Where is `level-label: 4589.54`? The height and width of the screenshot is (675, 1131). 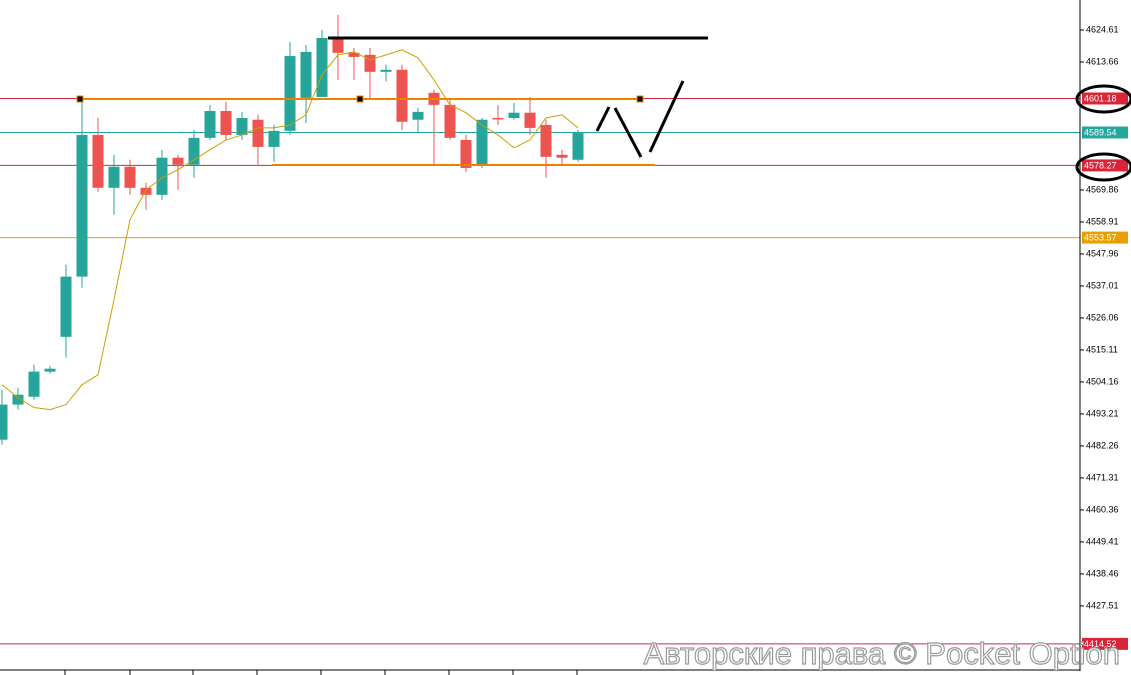 level-label: 4589.54 is located at coordinates (1100, 132).